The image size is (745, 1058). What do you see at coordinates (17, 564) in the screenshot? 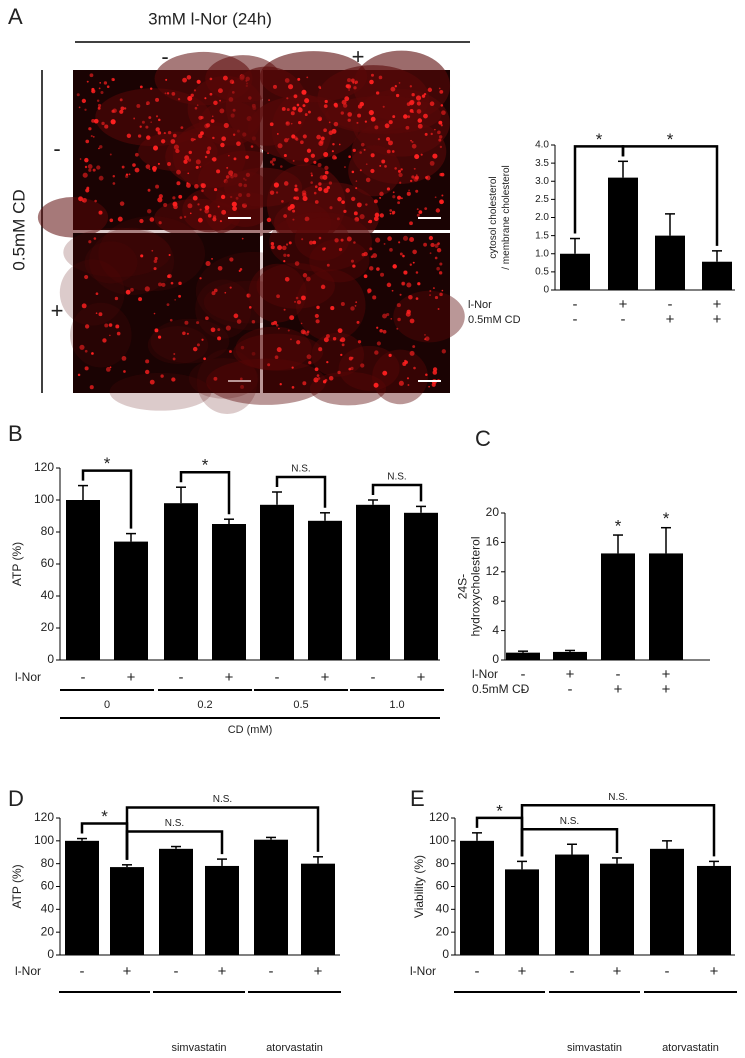
I see `y-axis-label: ATP (%)` at bounding box center [17, 564].